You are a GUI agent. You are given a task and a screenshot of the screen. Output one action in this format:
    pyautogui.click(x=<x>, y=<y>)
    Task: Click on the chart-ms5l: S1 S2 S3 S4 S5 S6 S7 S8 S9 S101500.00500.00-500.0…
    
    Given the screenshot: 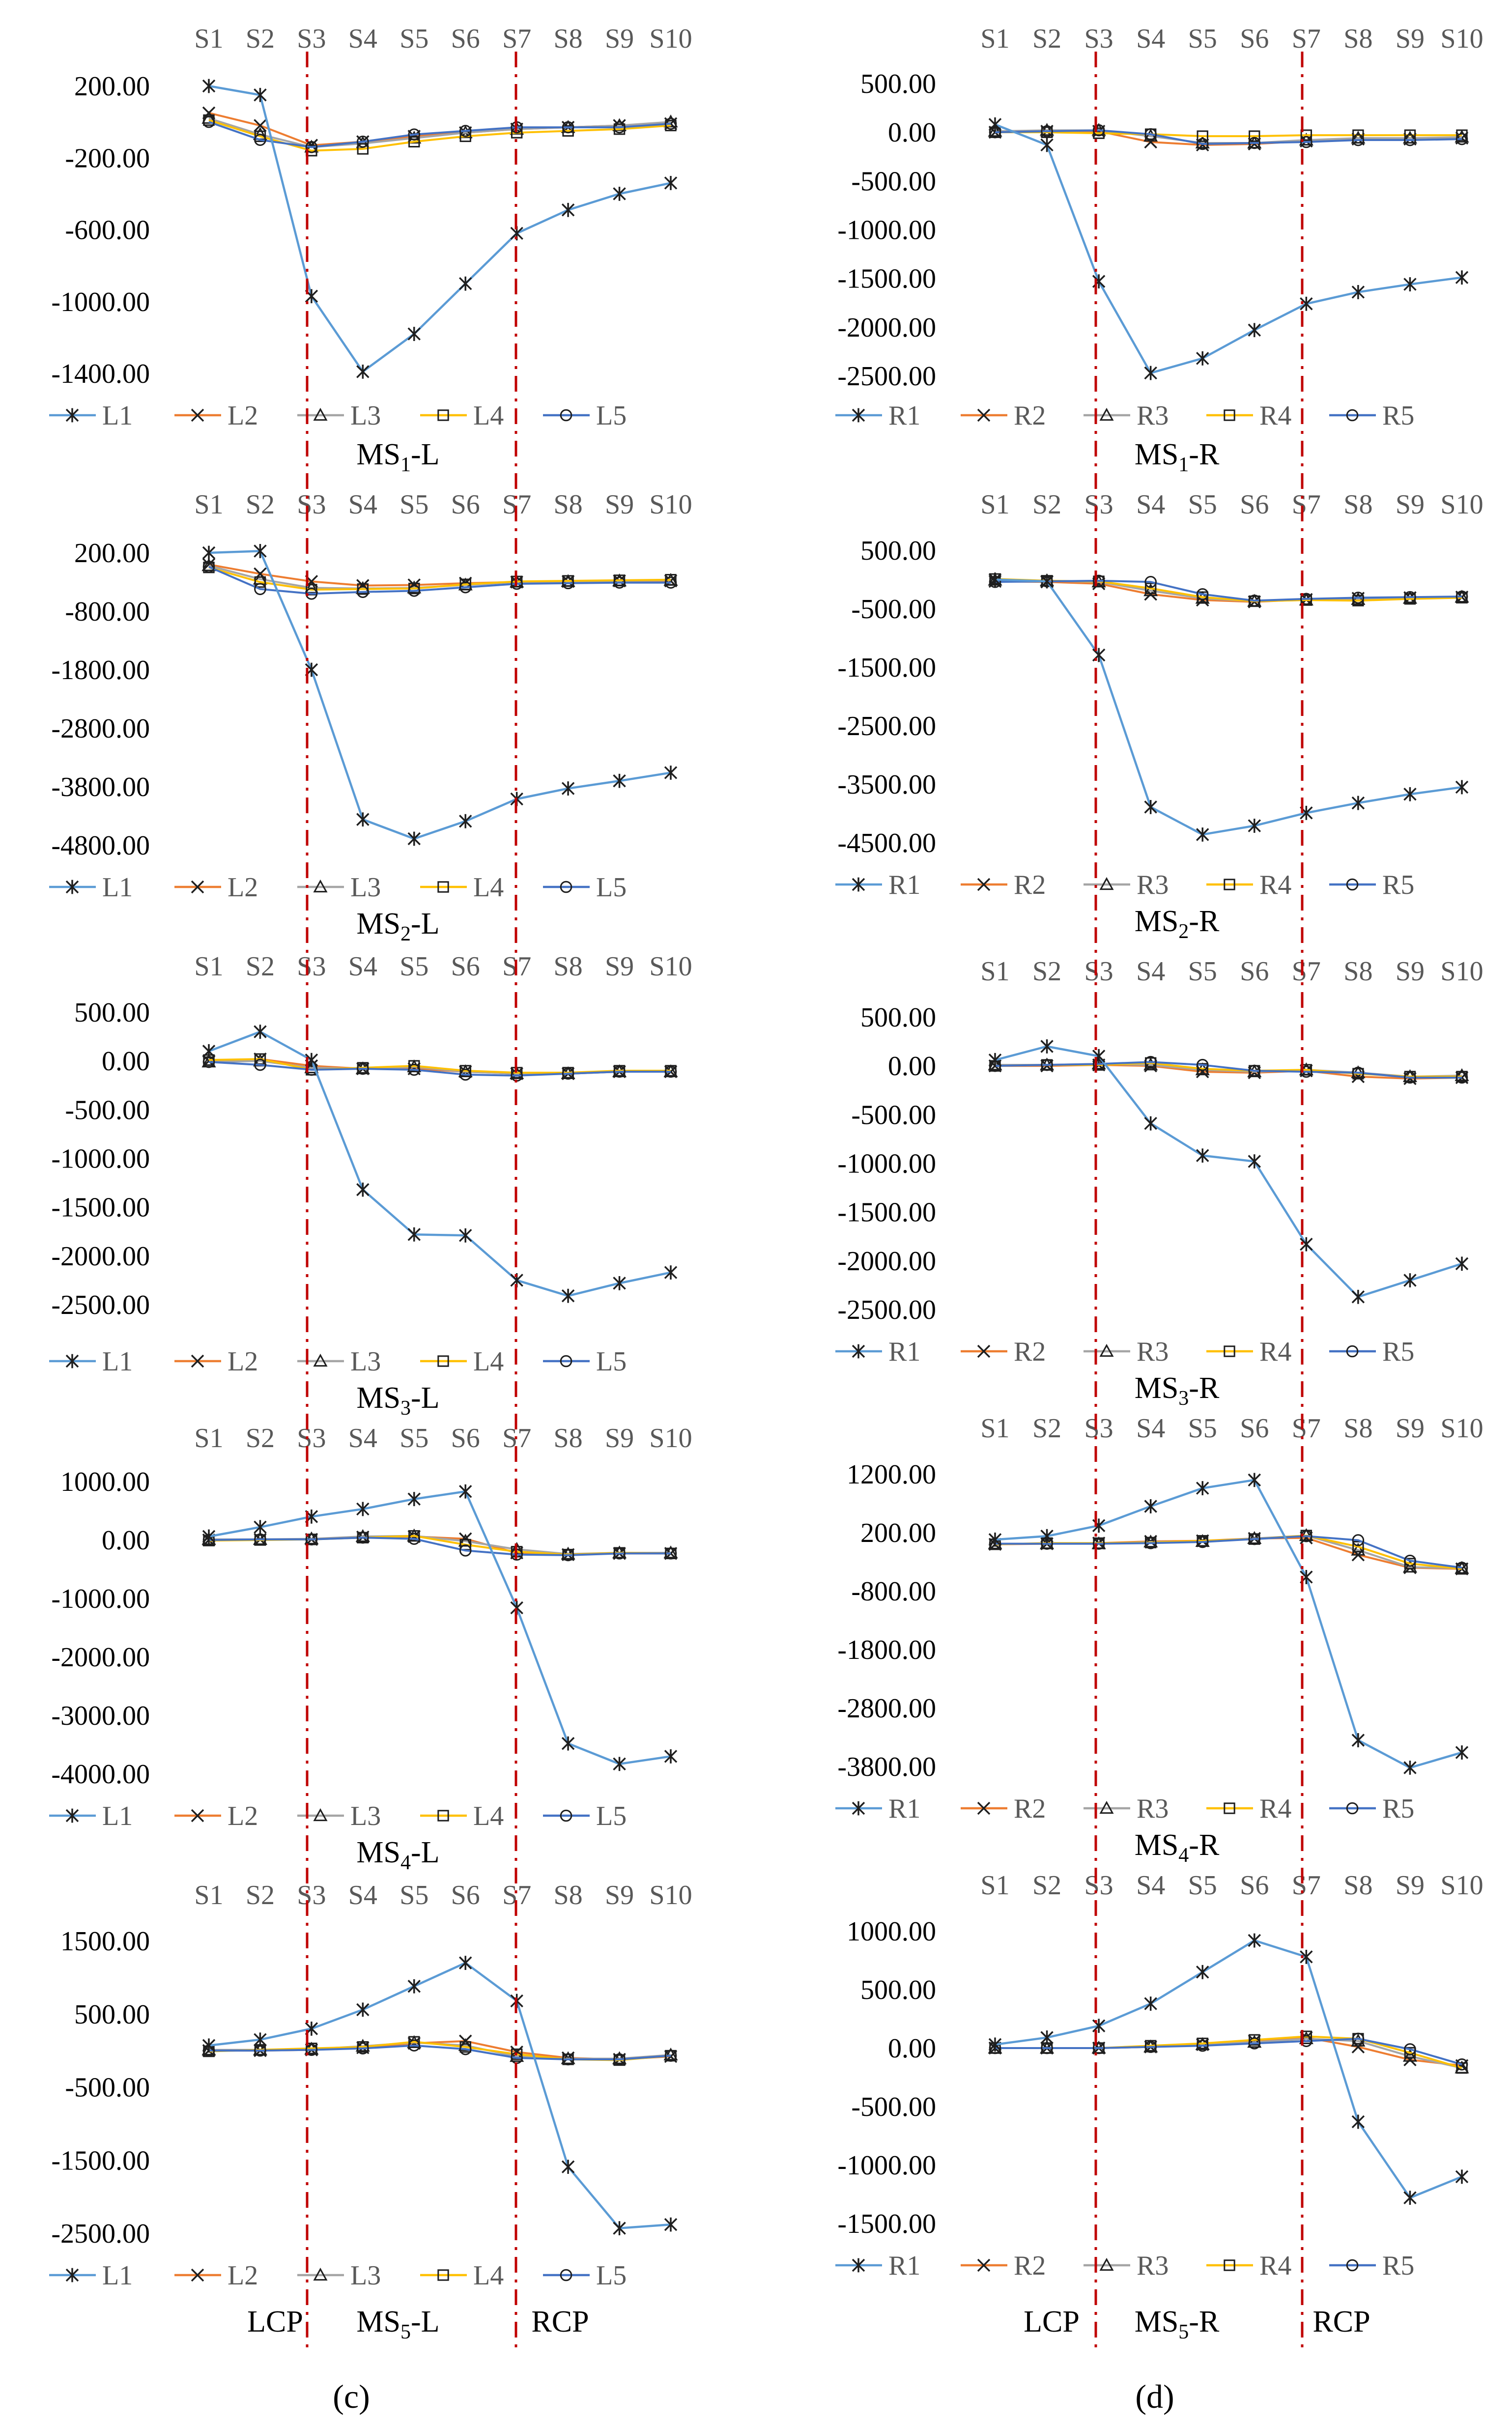 What is the action you would take?
    pyautogui.click(x=371, y=2111)
    